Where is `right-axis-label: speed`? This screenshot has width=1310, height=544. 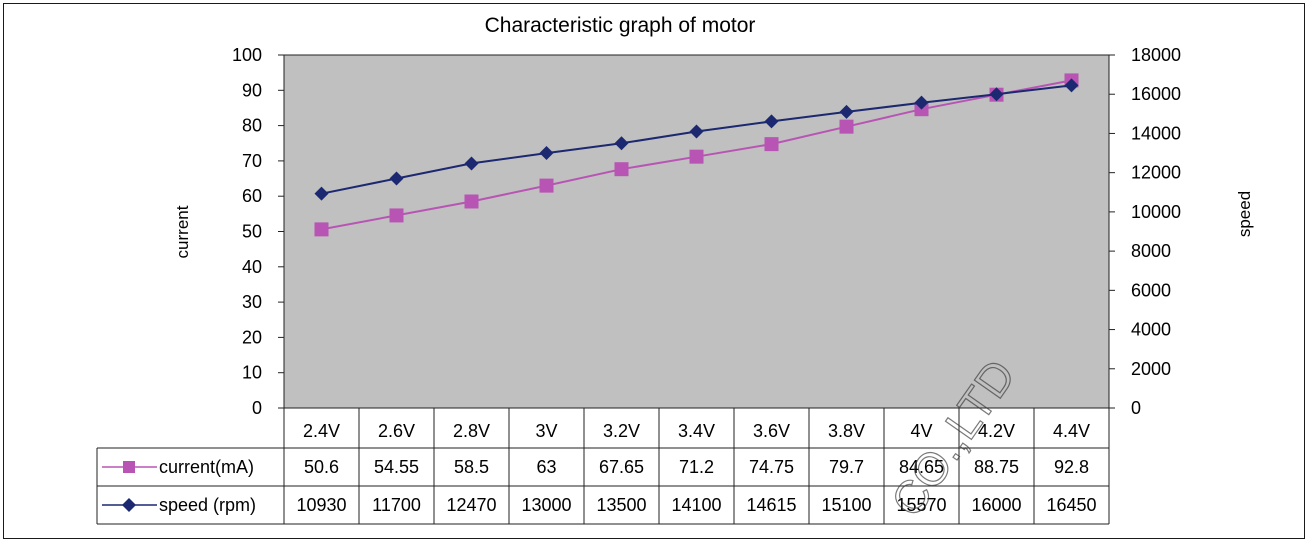 right-axis-label: speed is located at coordinates (1244, 214).